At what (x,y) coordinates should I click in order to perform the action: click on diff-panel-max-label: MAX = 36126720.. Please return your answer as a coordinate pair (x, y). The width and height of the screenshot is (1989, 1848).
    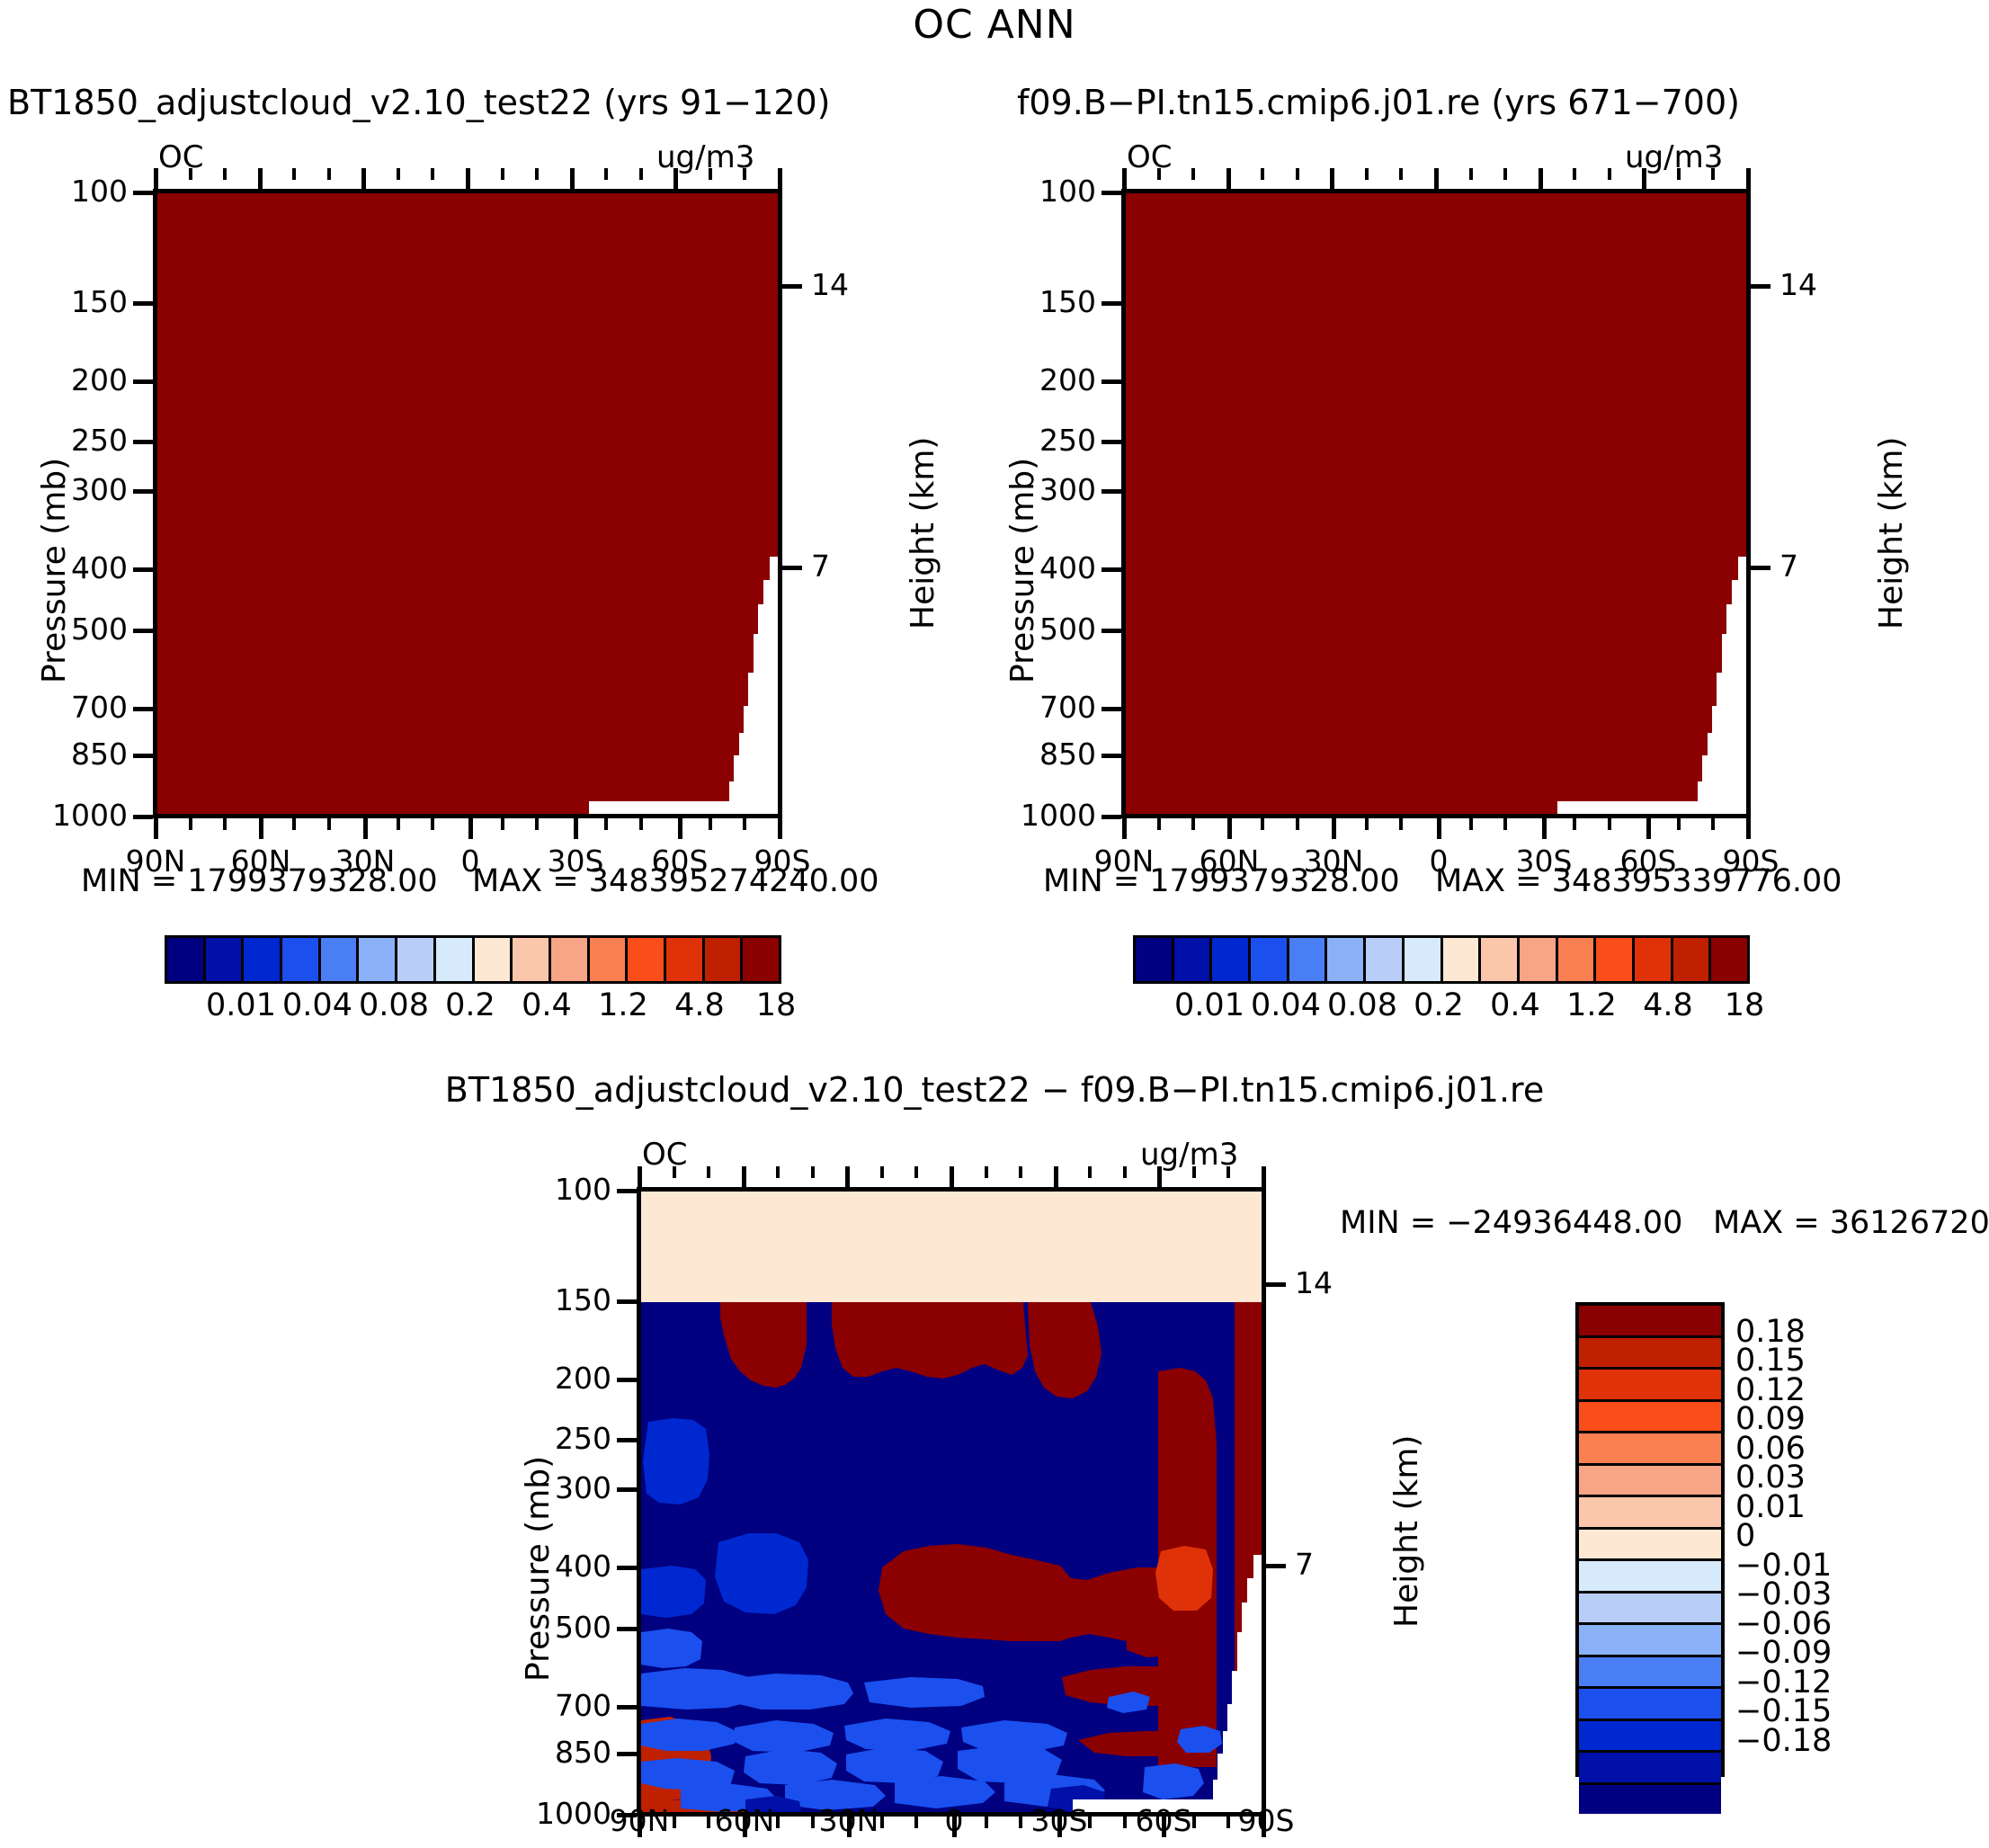
    Looking at the image, I should click on (1851, 1223).